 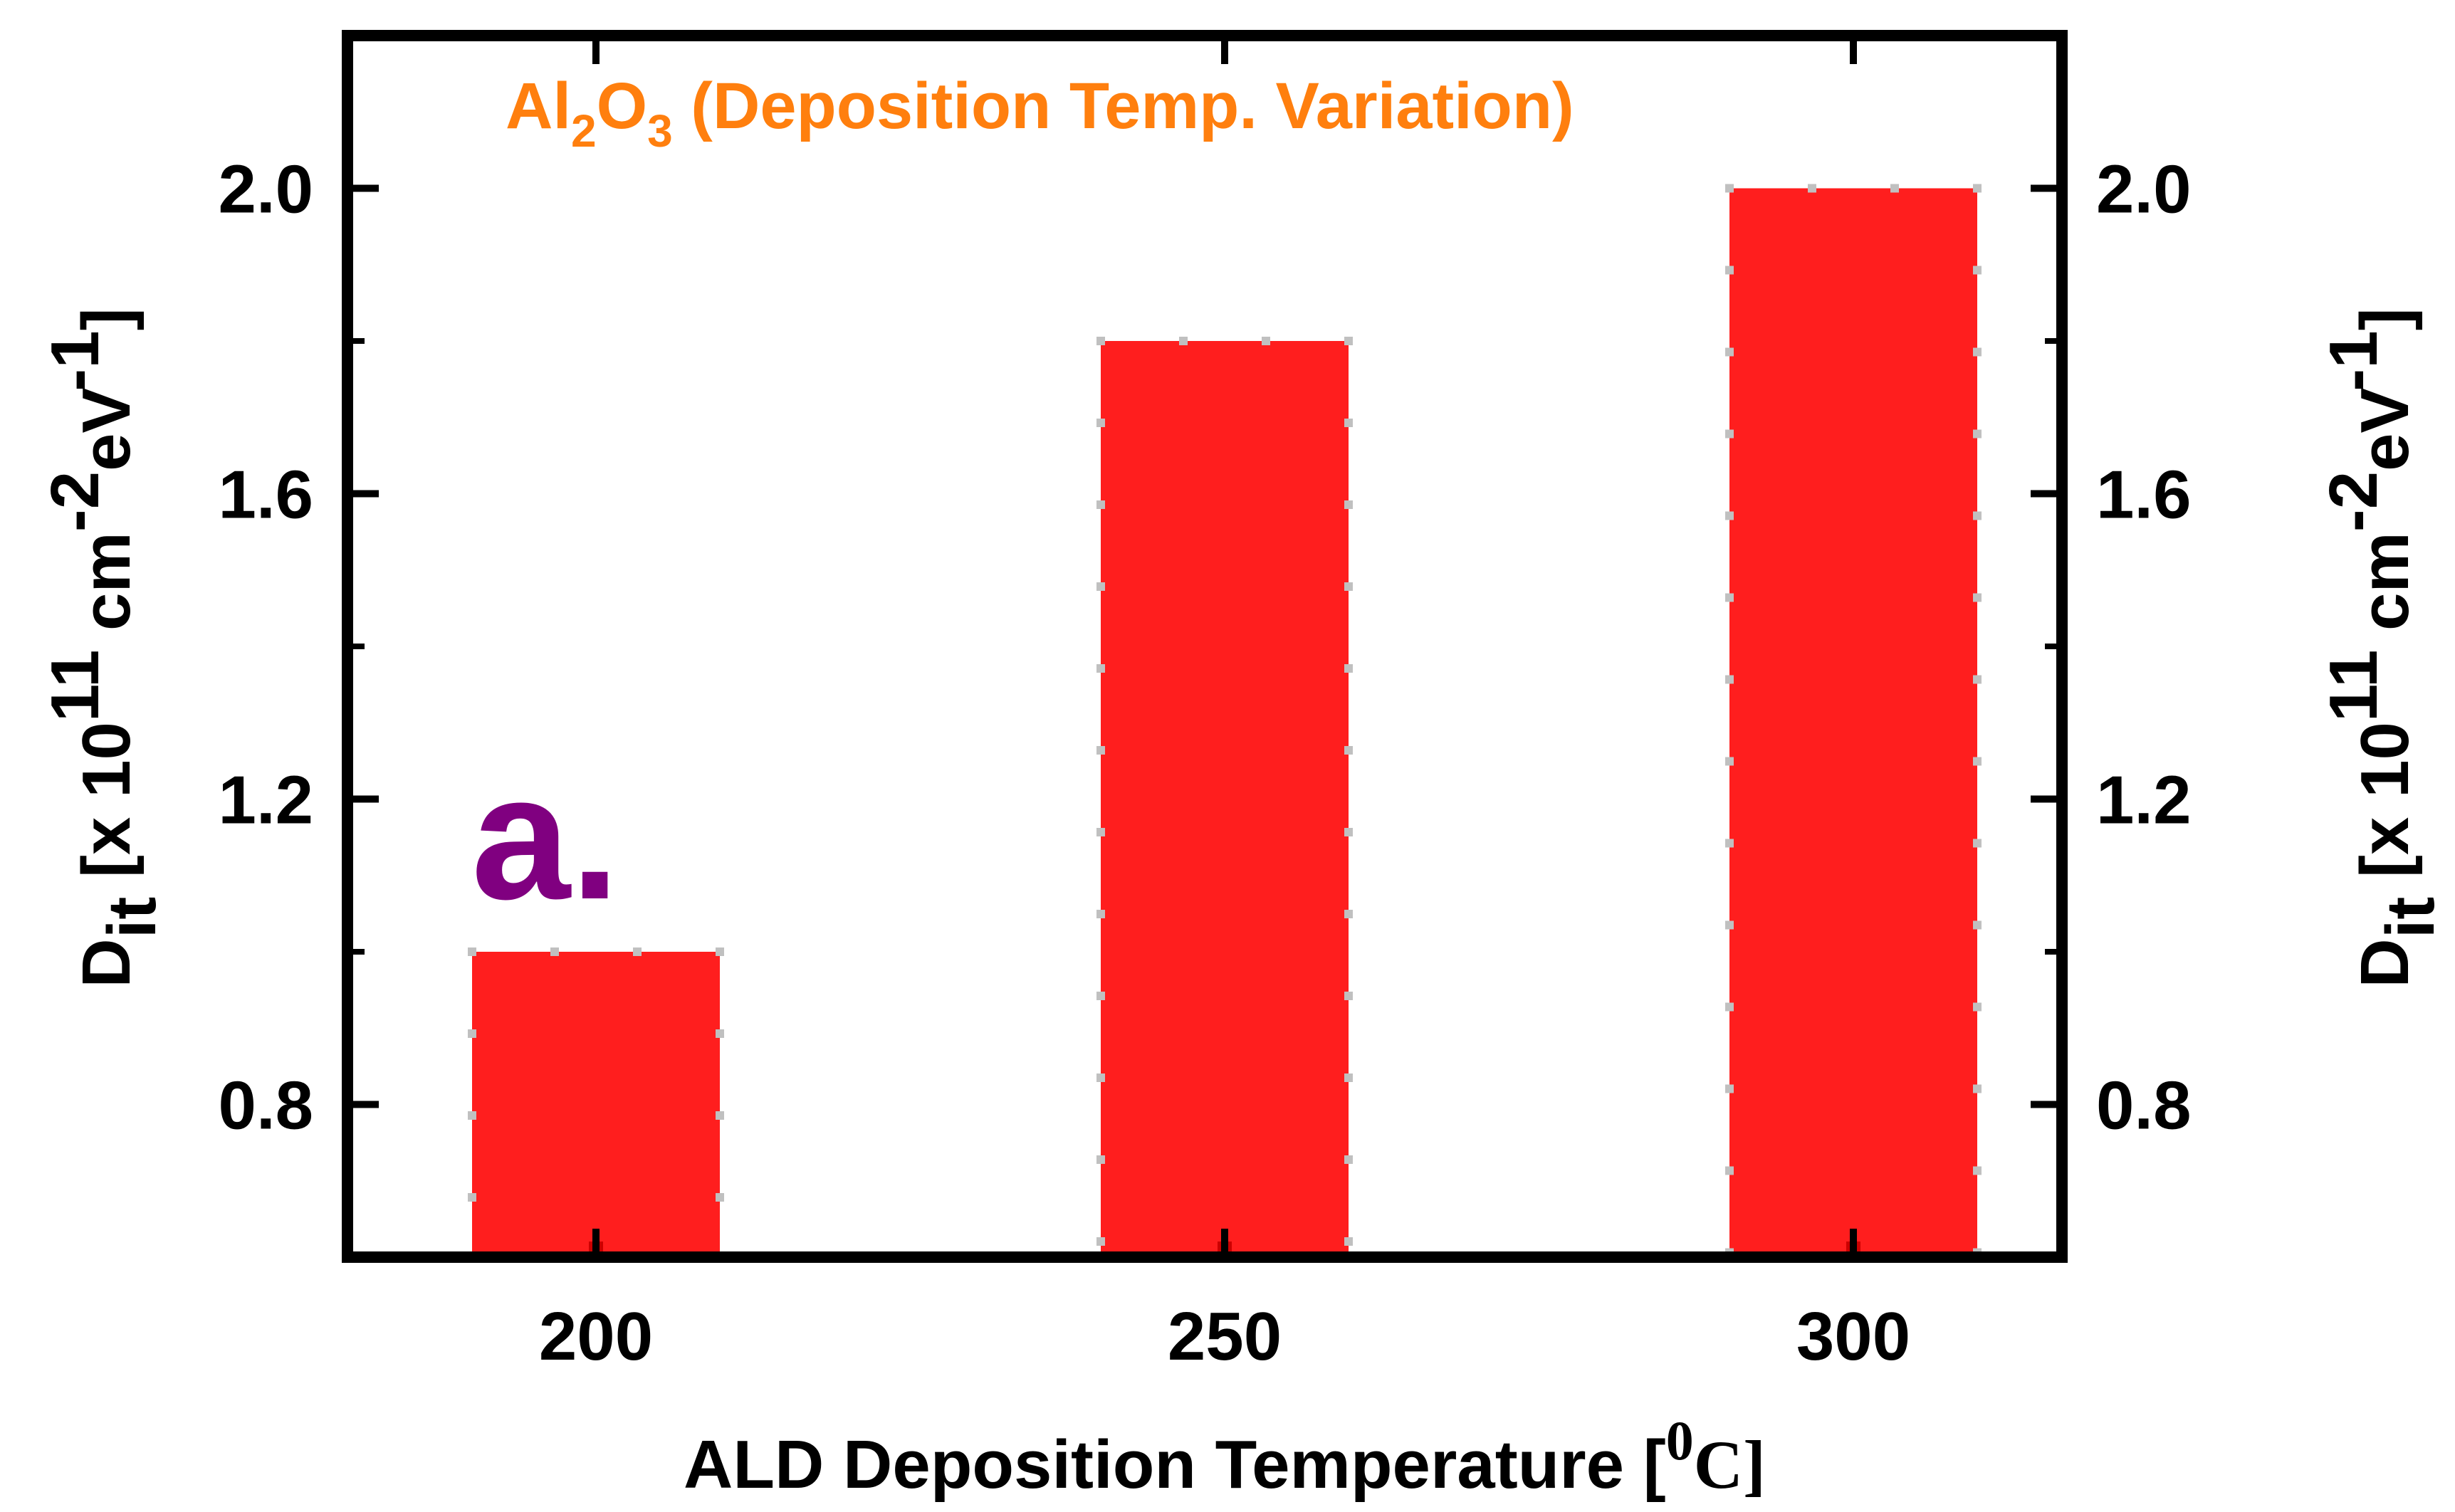 What do you see at coordinates (2143, 190) in the screenshot?
I see `y-tick-label-right: 2.0` at bounding box center [2143, 190].